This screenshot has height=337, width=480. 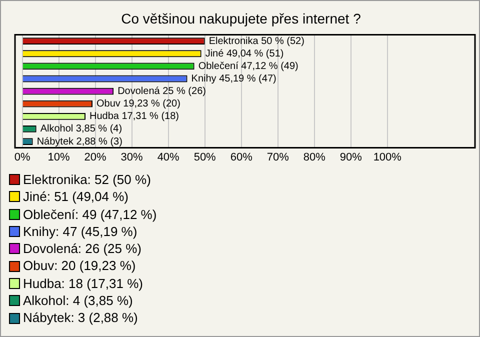 What do you see at coordinates (351, 157) in the screenshot?
I see `x-tick-label: 90%` at bounding box center [351, 157].